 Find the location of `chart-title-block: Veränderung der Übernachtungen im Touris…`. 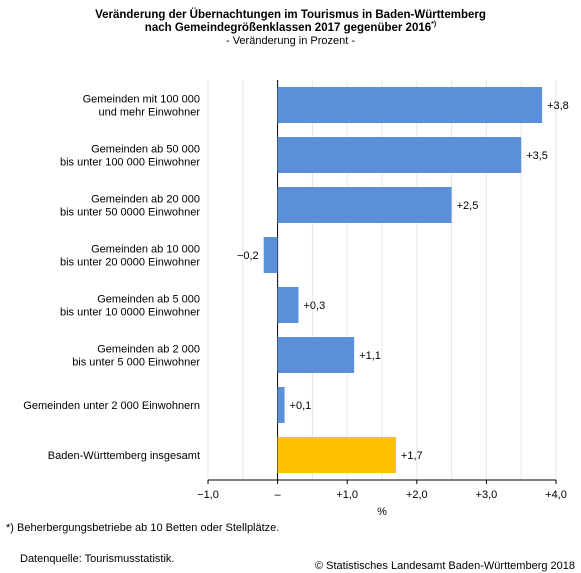

chart-title-block: Veränderung der Übernachtungen im Touris… is located at coordinates (290, 28).